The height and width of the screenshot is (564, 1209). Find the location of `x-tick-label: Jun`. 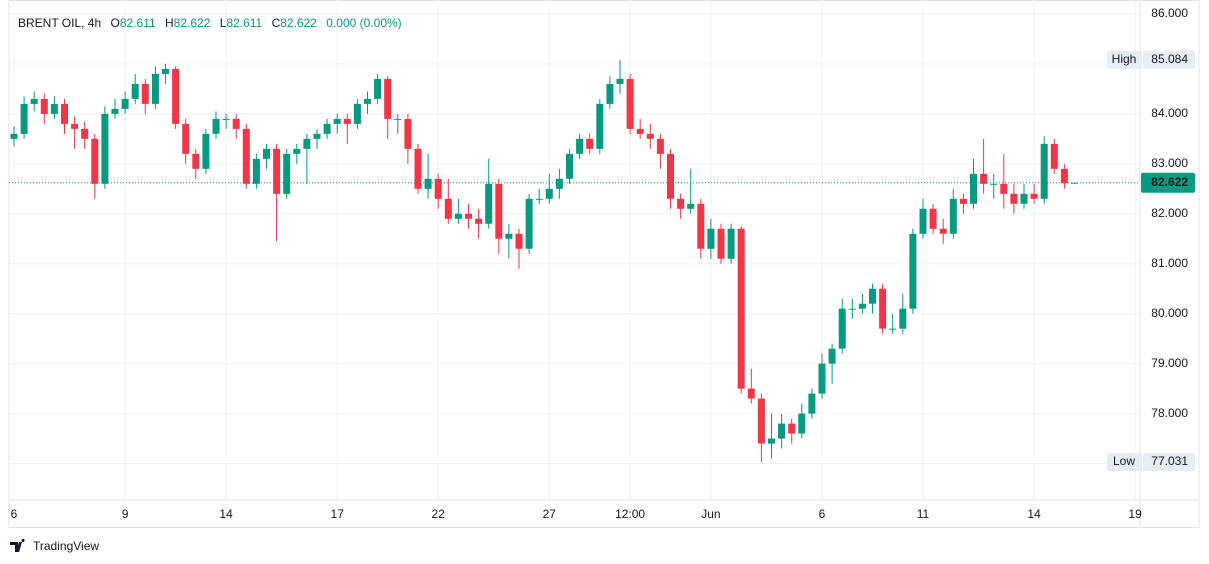

x-tick-label: Jun is located at coordinates (710, 514).